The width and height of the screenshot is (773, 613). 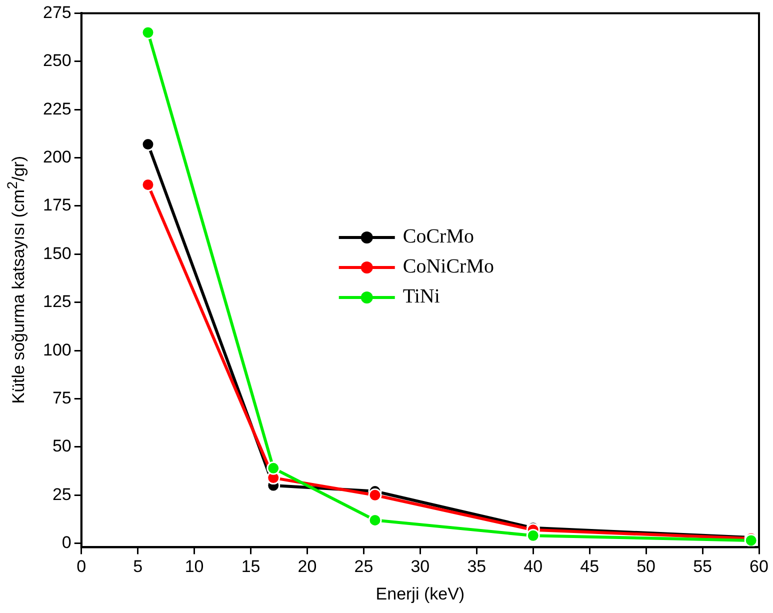 I want to click on x-tick-label: 50, so click(x=646, y=566).